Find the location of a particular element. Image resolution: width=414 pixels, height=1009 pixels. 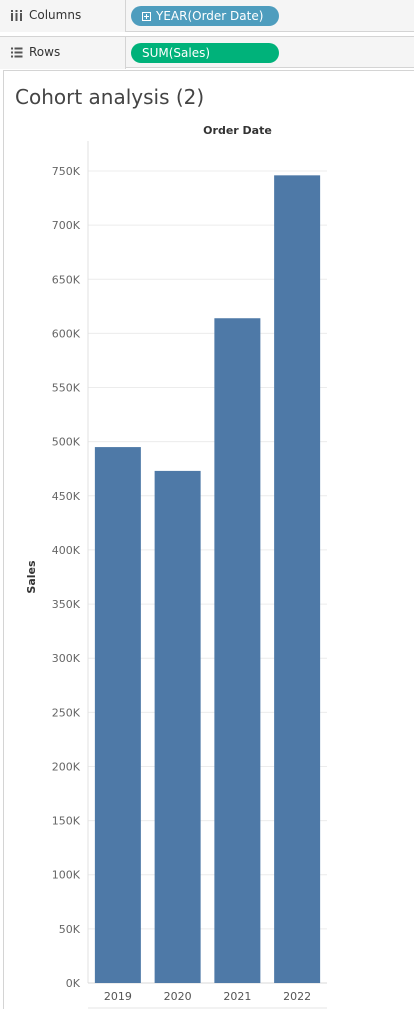

x-tick-label: 2019 is located at coordinates (118, 996).